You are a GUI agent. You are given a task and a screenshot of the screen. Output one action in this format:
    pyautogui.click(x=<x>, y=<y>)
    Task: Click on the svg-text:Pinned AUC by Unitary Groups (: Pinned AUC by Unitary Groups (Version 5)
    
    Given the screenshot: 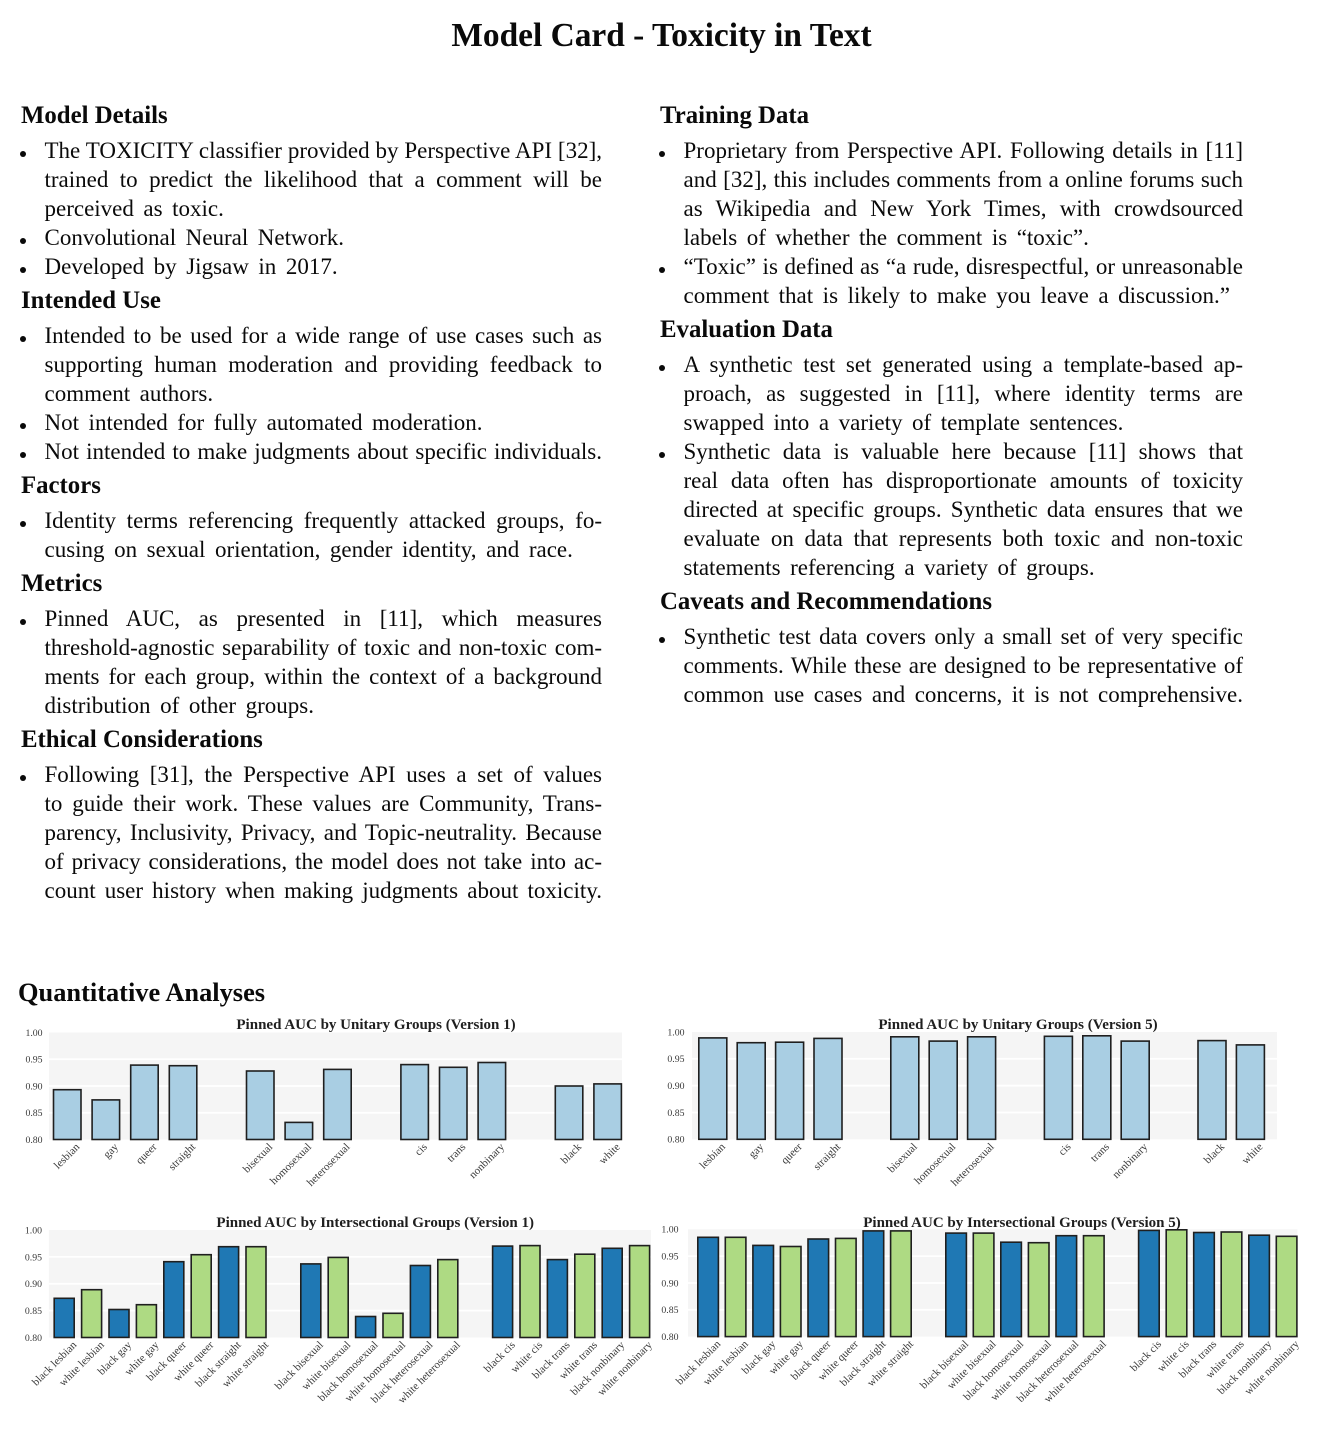 What is the action you would take?
    pyautogui.click(x=1017, y=1025)
    